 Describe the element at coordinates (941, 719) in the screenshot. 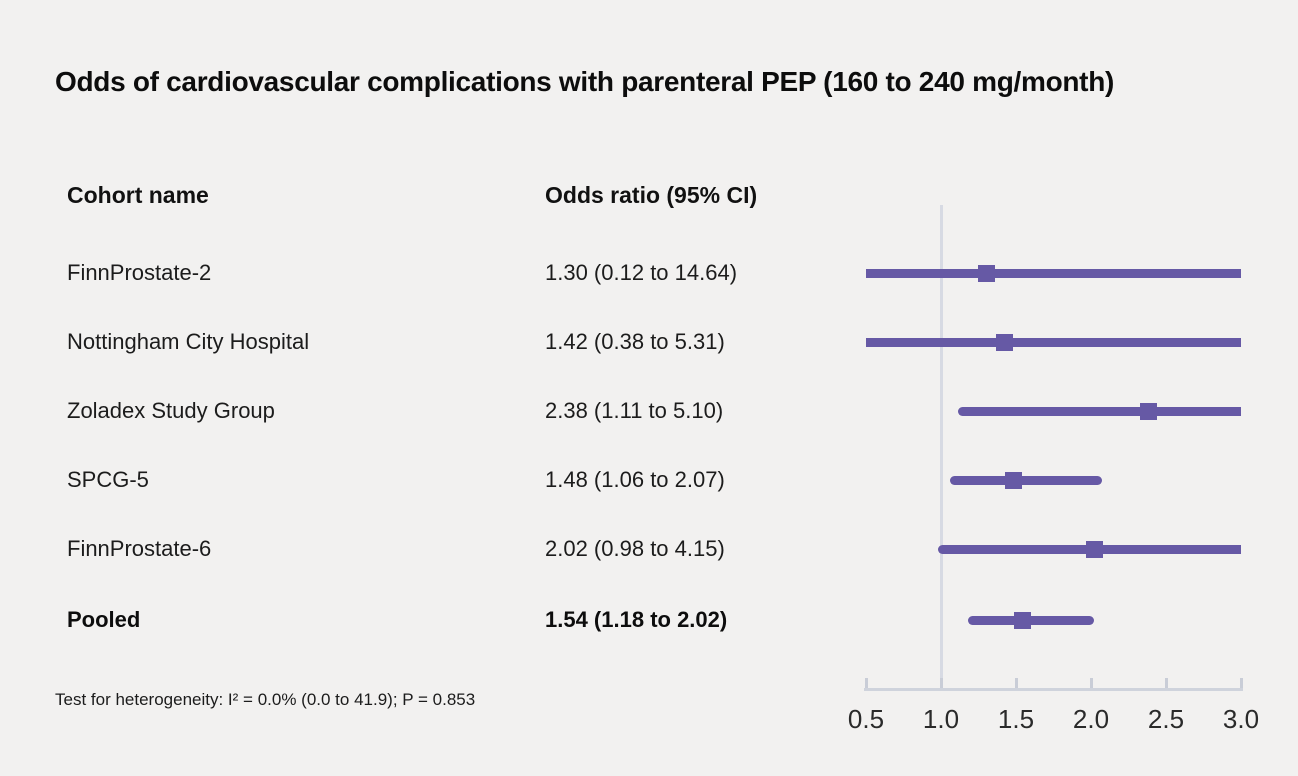

I see `axis-tick-label: 1.0` at that location.